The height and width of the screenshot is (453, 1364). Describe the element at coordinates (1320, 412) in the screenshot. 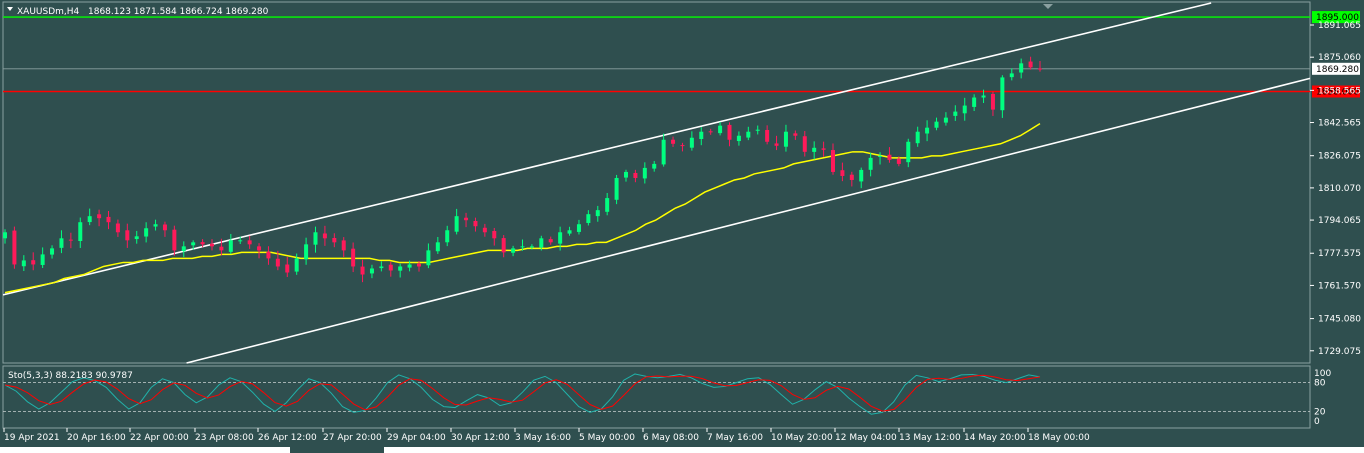

I see `stoch-scale-label: 20` at that location.